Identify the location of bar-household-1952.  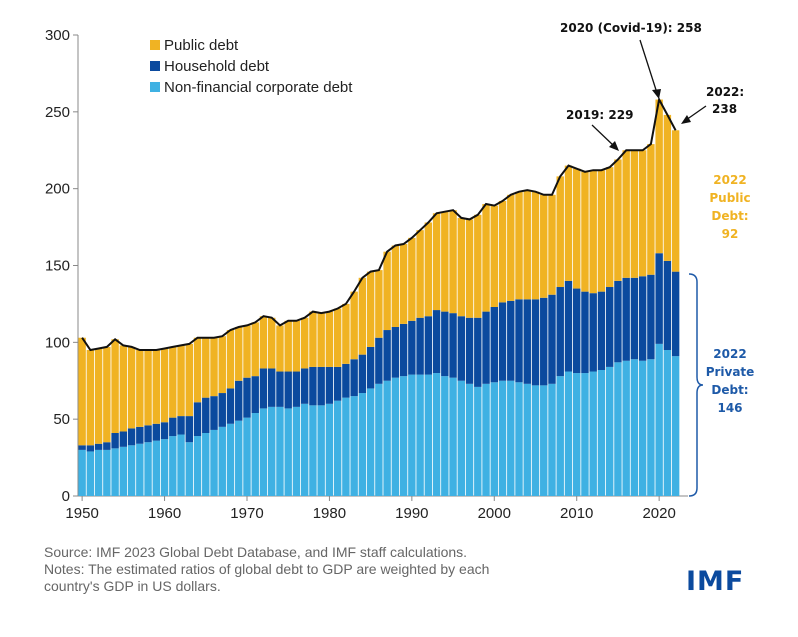
(98, 446).